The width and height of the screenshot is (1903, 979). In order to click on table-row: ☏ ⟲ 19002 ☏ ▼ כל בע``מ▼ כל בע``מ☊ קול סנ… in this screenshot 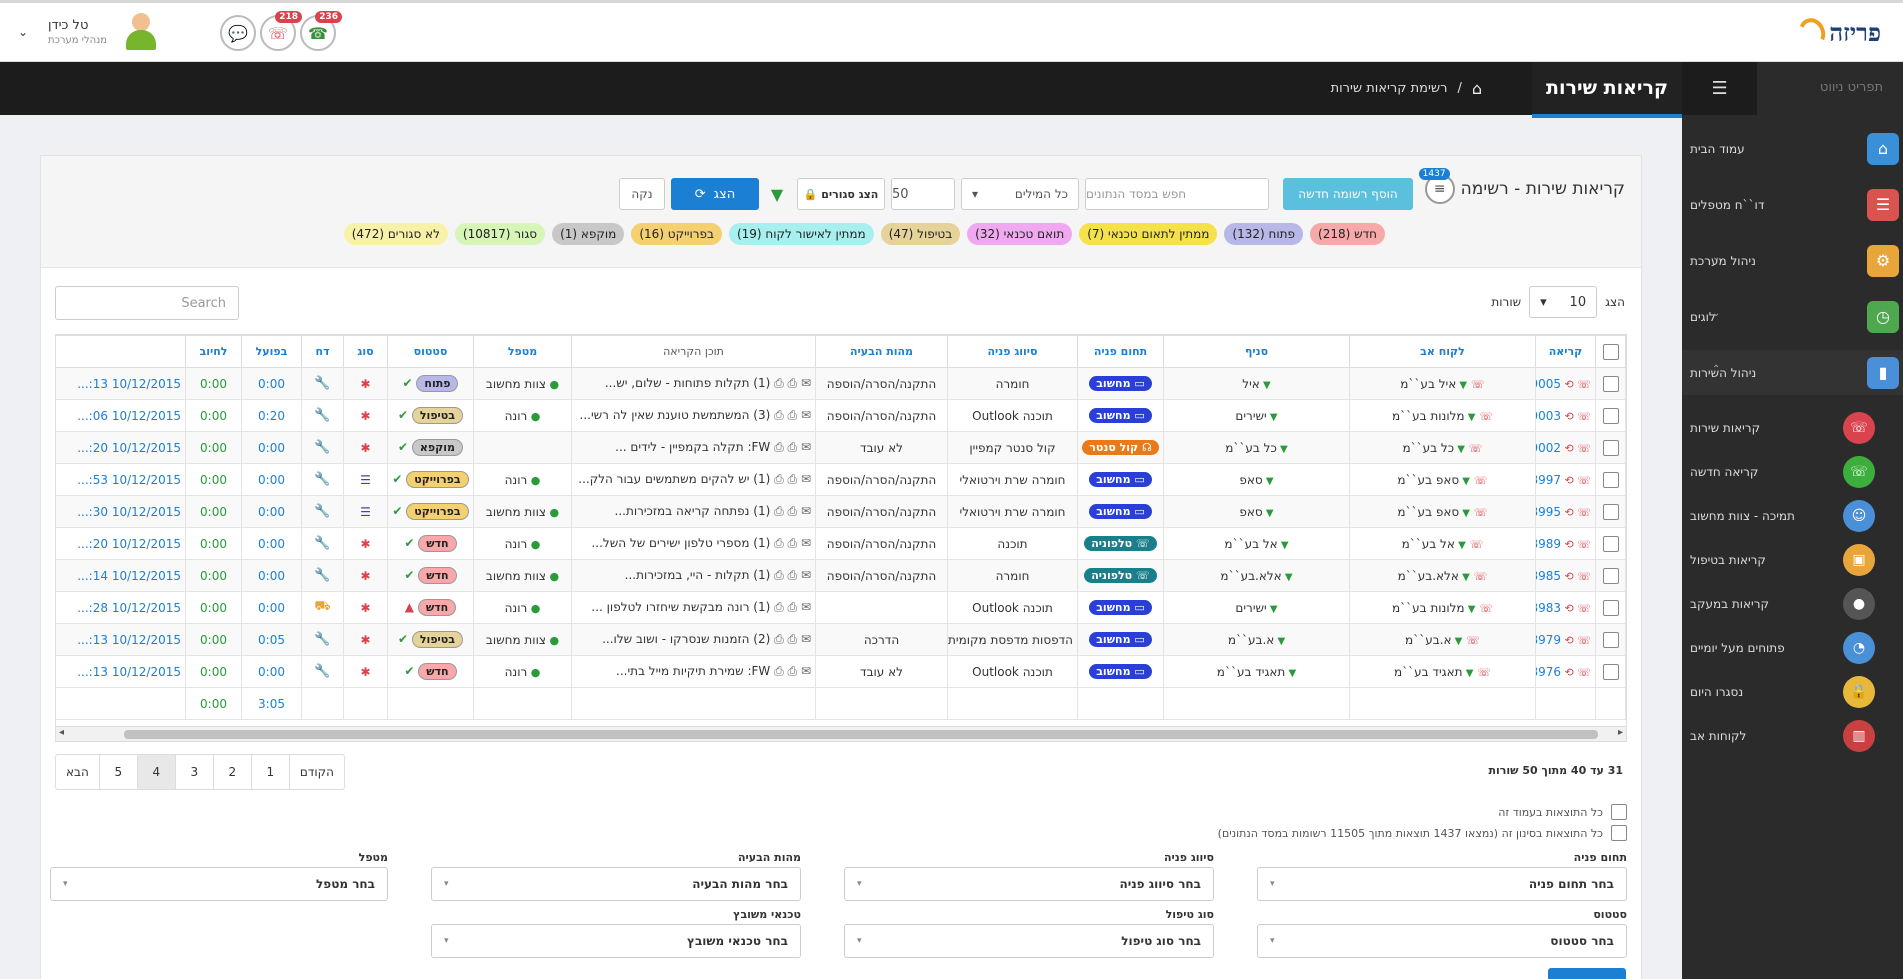, I will do `click(841, 447)`.